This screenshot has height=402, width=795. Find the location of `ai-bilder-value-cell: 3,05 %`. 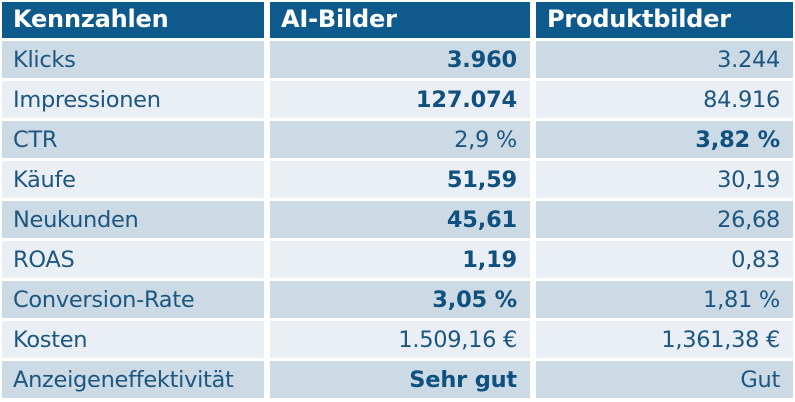

ai-bilder-value-cell: 3,05 % is located at coordinates (403, 301).